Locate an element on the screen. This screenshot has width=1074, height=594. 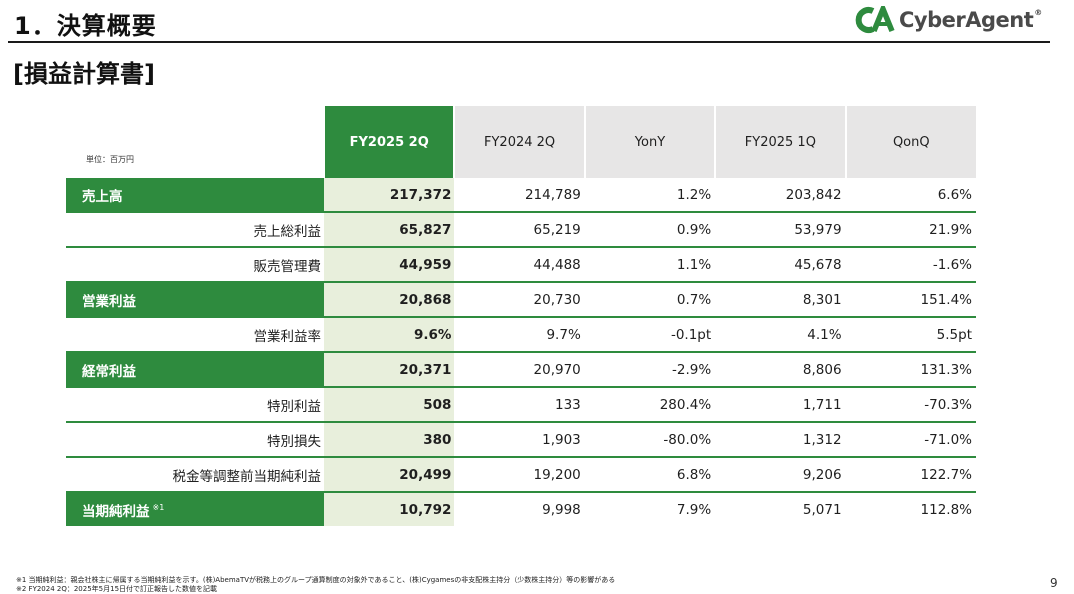
table-cell: 9,998 is located at coordinates (561, 509).